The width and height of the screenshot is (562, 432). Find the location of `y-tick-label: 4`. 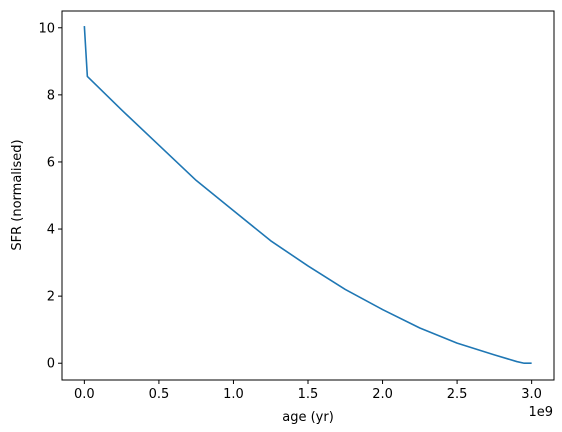

y-tick-label: 4 is located at coordinates (51, 230).